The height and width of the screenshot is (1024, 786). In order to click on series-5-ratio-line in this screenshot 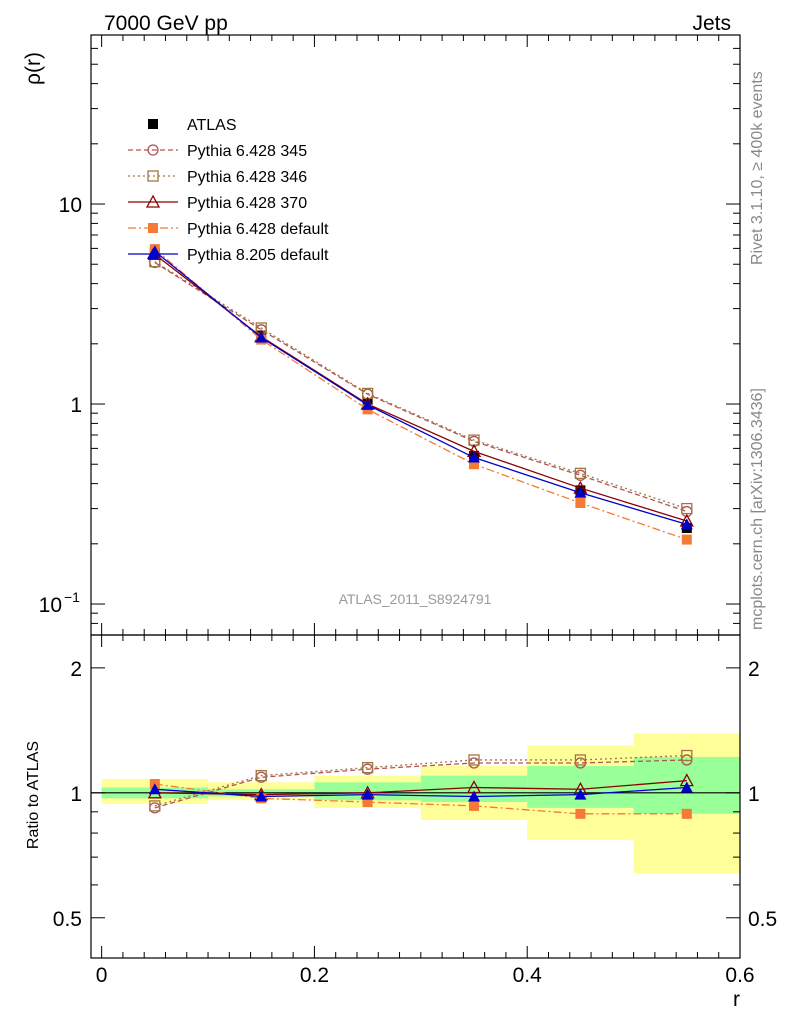, I will do `click(420, 792)`.